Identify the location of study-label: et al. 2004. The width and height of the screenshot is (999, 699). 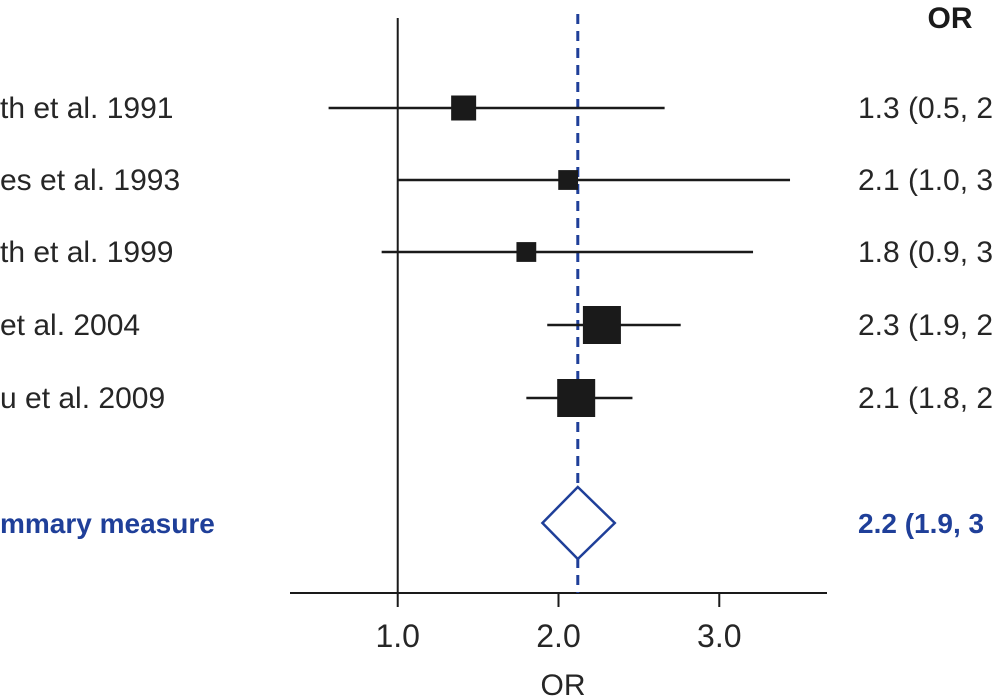
(70, 325).